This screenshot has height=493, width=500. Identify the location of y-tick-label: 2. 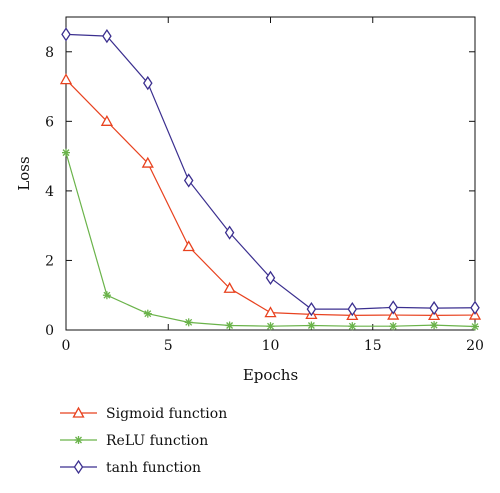
(49, 261).